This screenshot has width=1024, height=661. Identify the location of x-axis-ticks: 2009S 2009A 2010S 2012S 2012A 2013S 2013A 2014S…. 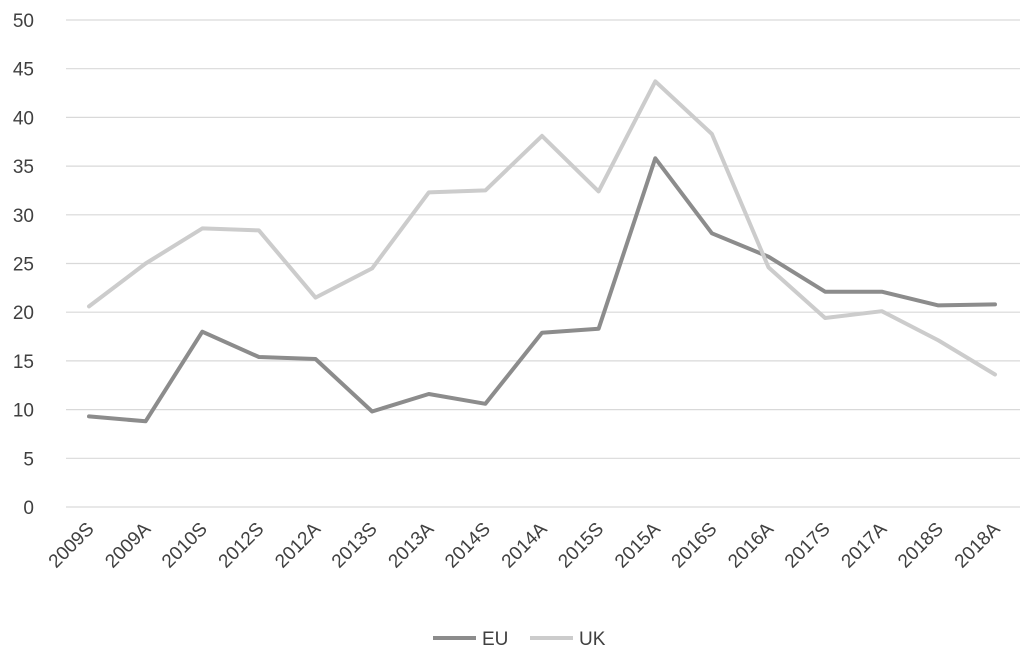
(525, 545).